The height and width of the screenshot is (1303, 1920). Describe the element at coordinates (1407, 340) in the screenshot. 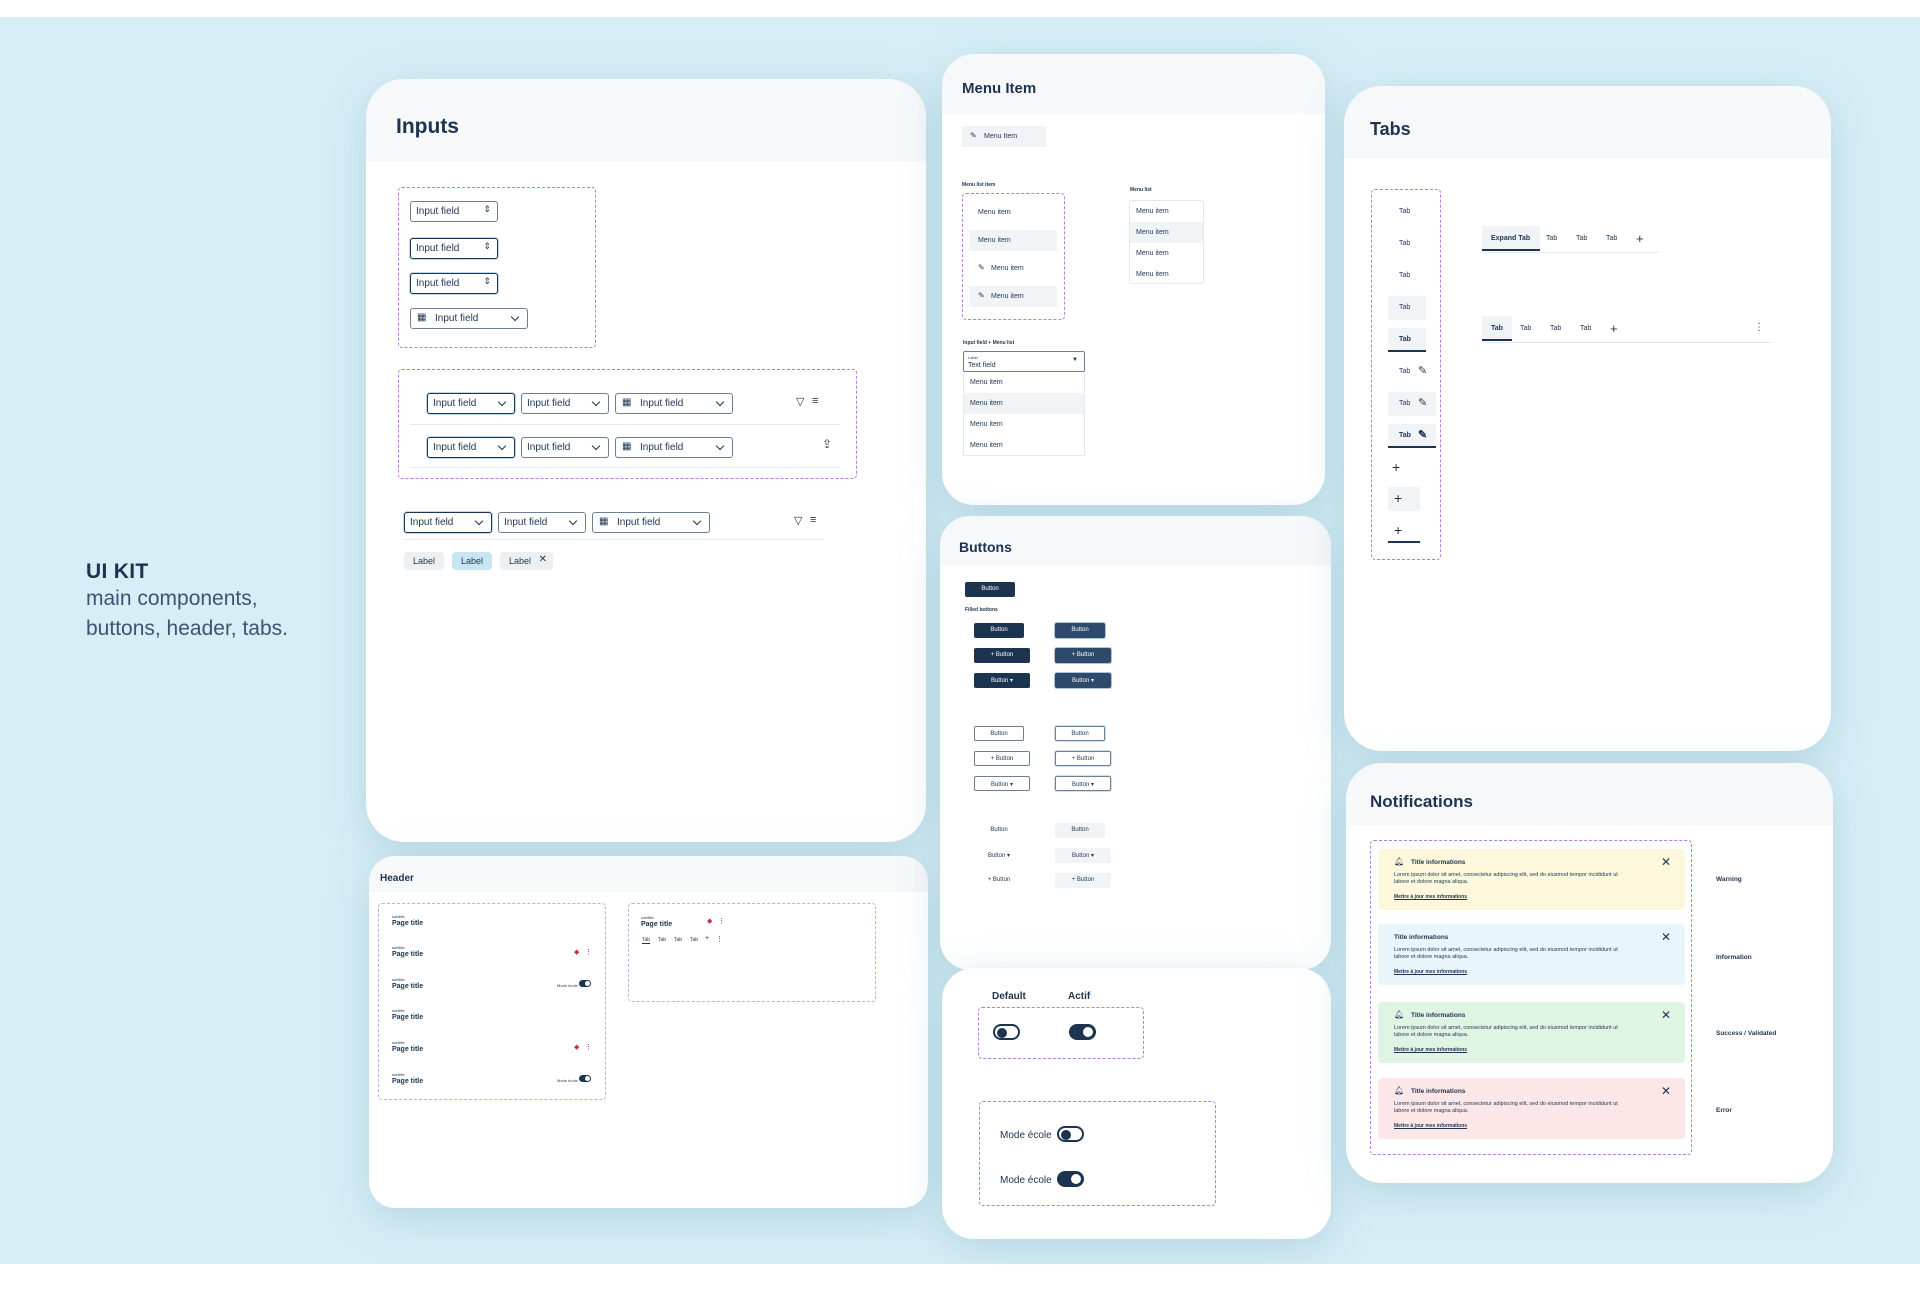

I see `tab-item-active: Tab` at that location.